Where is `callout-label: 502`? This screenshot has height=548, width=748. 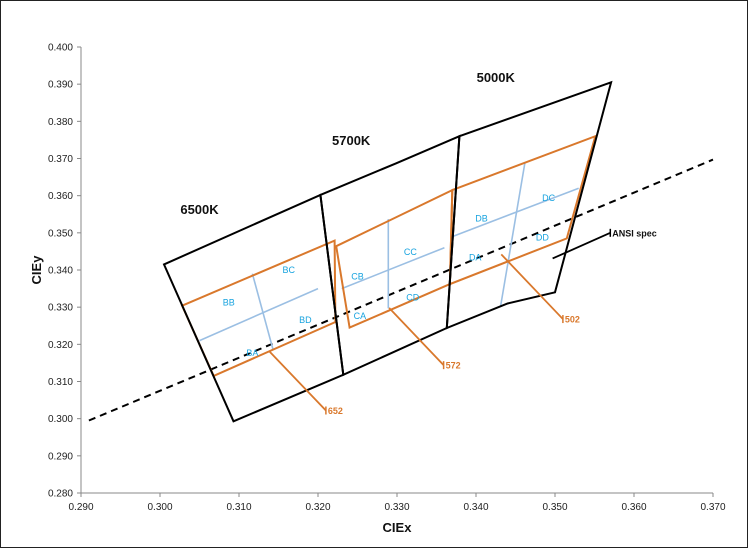 callout-label: 502 is located at coordinates (572, 320).